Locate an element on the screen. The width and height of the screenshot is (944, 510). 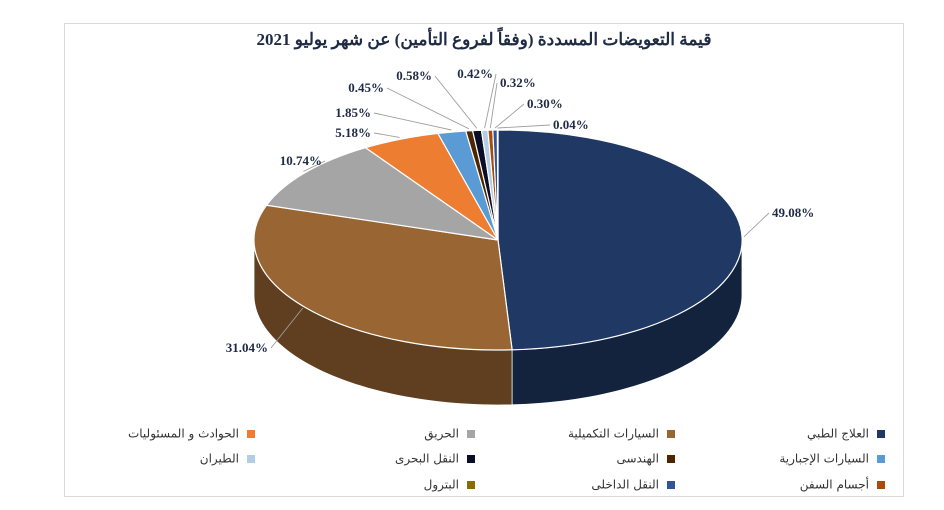
legend-label: الحوادث و المسئوليات is located at coordinates (183, 433).